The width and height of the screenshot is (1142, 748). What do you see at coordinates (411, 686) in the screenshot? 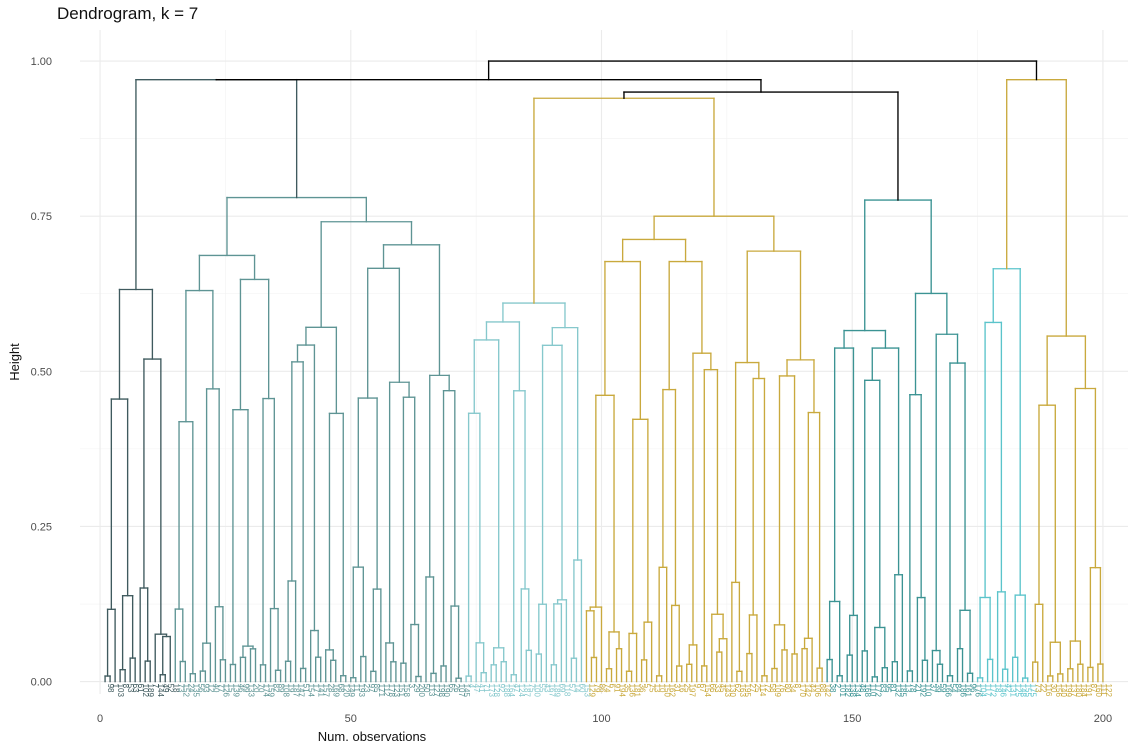
I see `leaf-label: 3` at bounding box center [411, 686].